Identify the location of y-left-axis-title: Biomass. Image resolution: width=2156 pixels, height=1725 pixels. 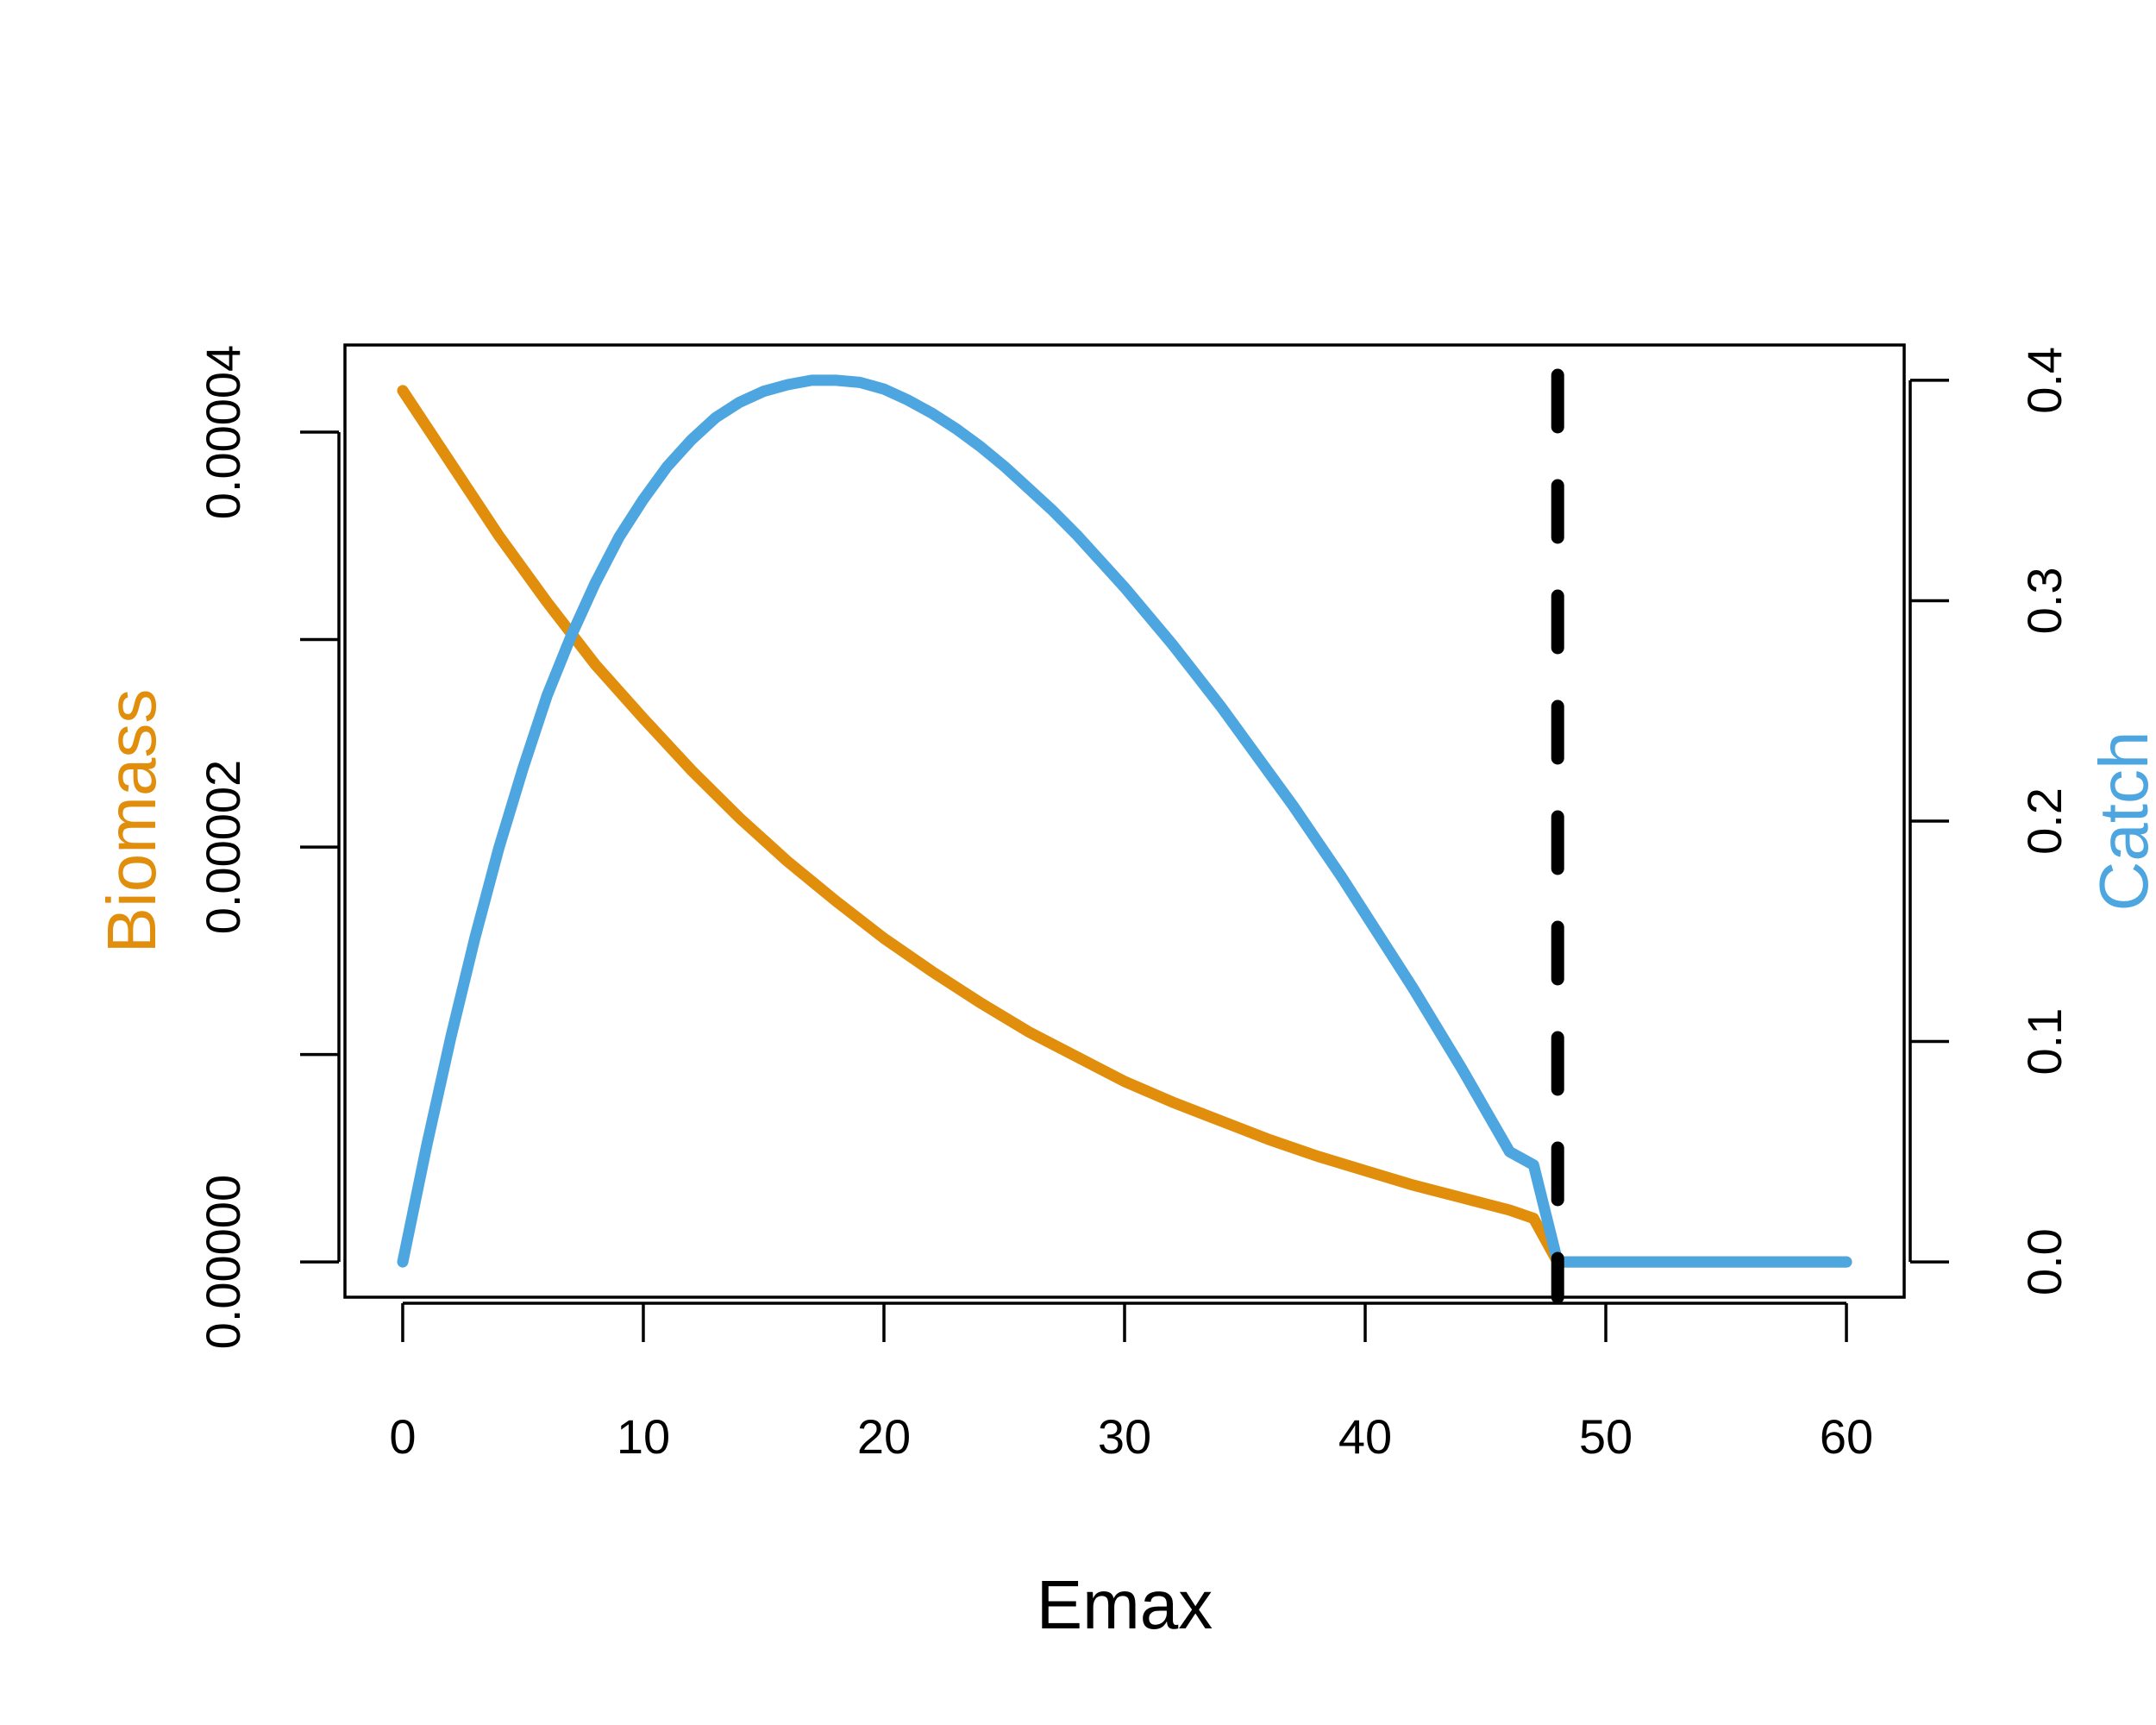
(131, 822).